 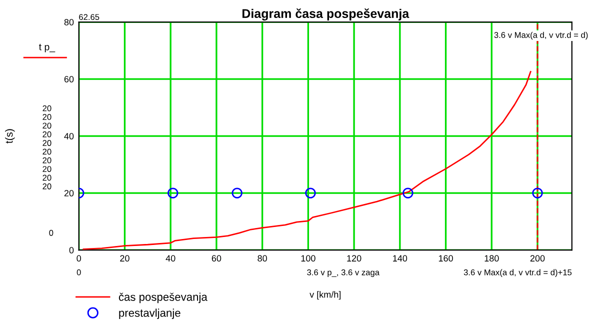 What do you see at coordinates (354, 258) in the screenshot?
I see `x-tick-label: 120` at bounding box center [354, 258].